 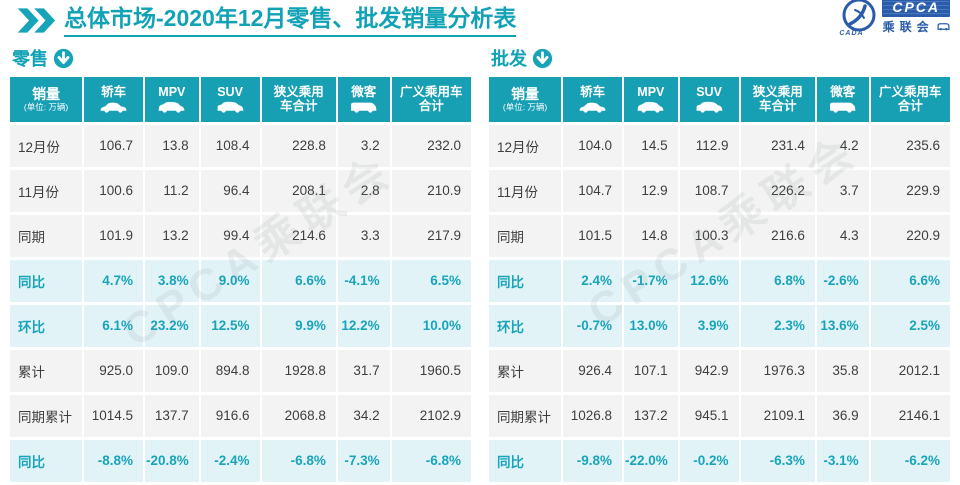 I want to click on value-cell: 1026.8, so click(x=593, y=415).